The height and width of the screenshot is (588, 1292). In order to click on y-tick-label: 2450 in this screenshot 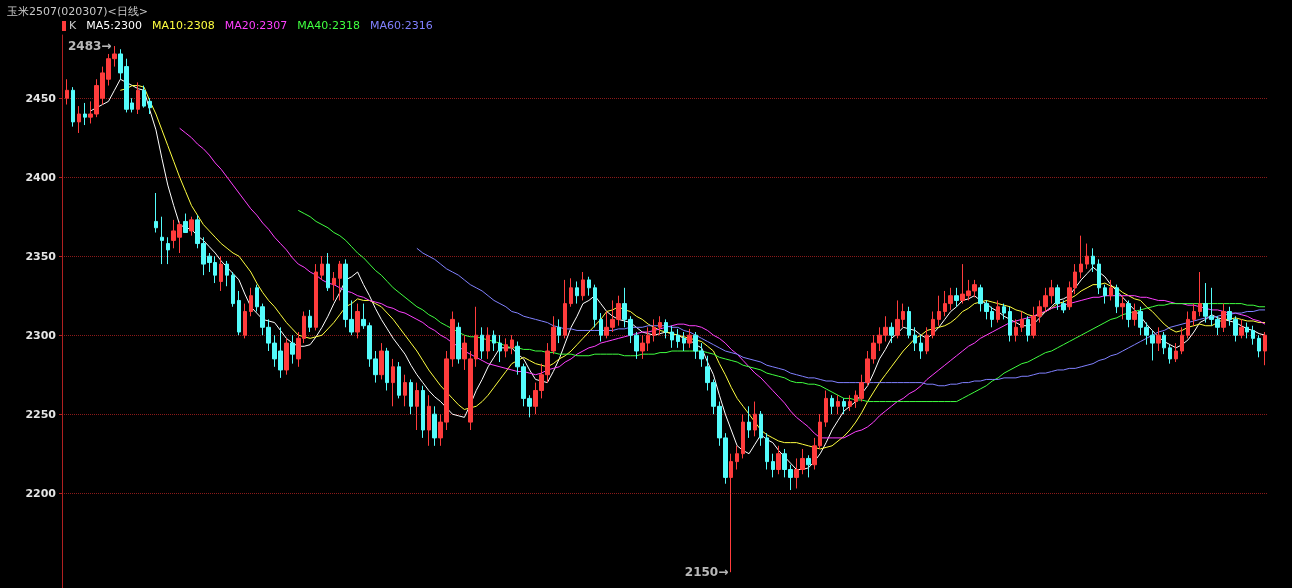, I will do `click(41, 98)`.